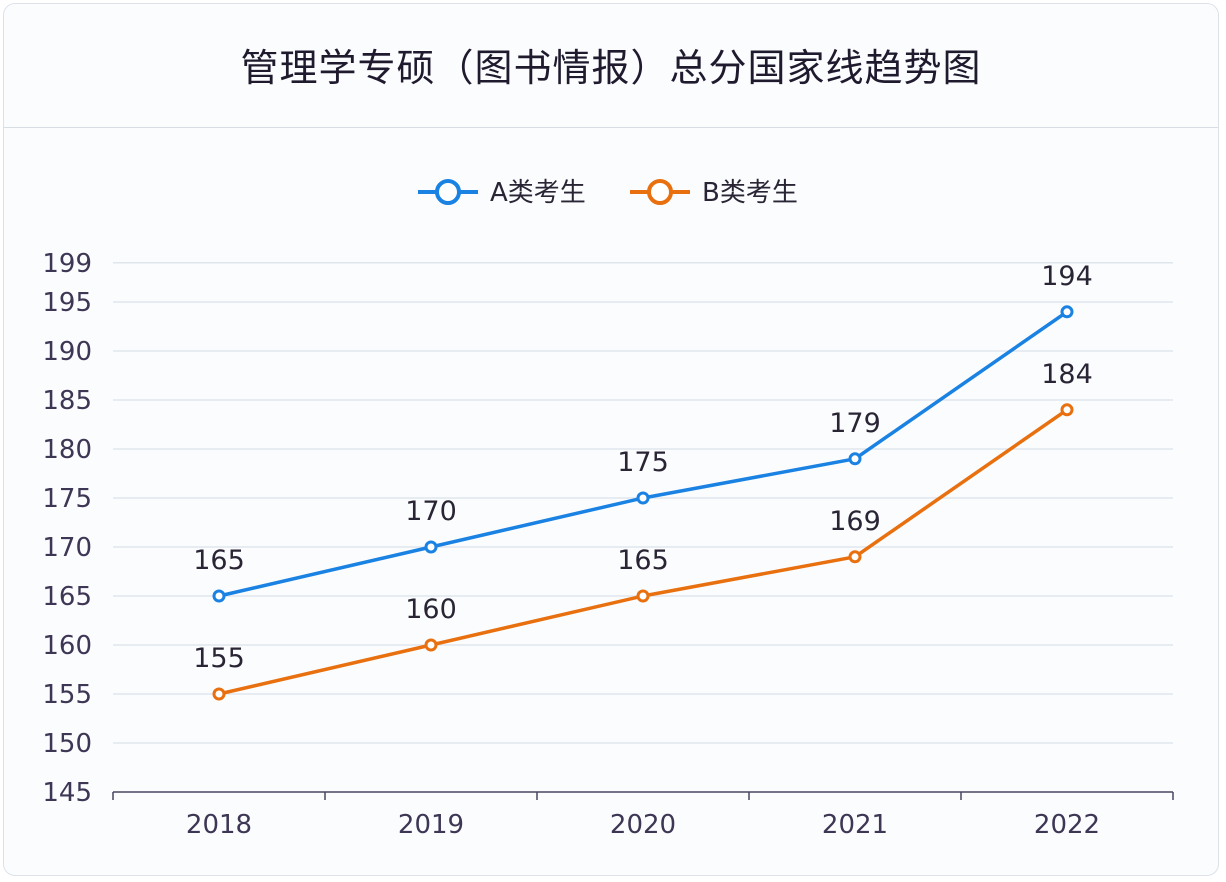 The width and height of the screenshot is (1226, 882). I want to click on data-label: 184, so click(1067, 374).